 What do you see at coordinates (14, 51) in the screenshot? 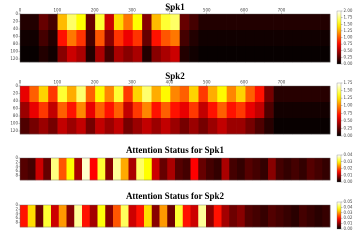
I see `y-tick-label: 100` at bounding box center [14, 51].